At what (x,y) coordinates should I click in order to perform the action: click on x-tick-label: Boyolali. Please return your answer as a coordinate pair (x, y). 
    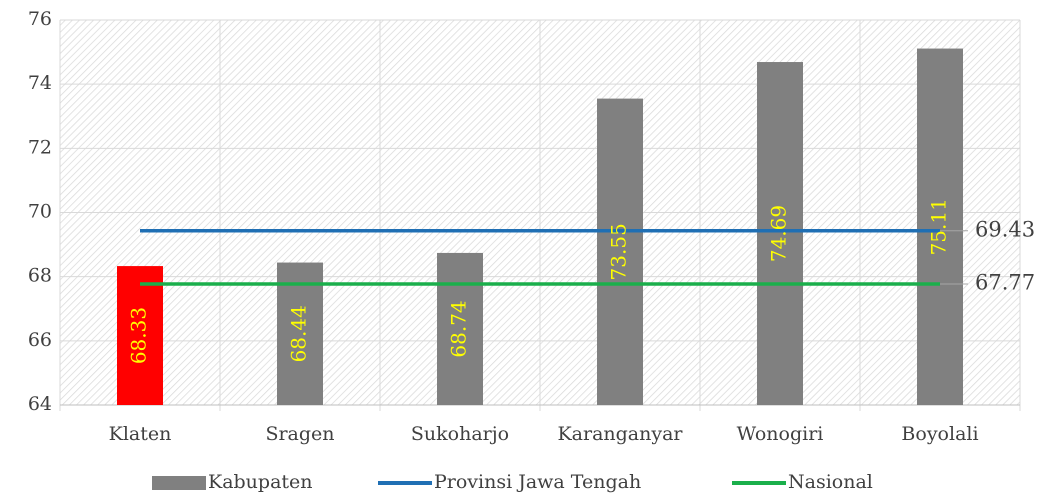
    Looking at the image, I should click on (939, 434).